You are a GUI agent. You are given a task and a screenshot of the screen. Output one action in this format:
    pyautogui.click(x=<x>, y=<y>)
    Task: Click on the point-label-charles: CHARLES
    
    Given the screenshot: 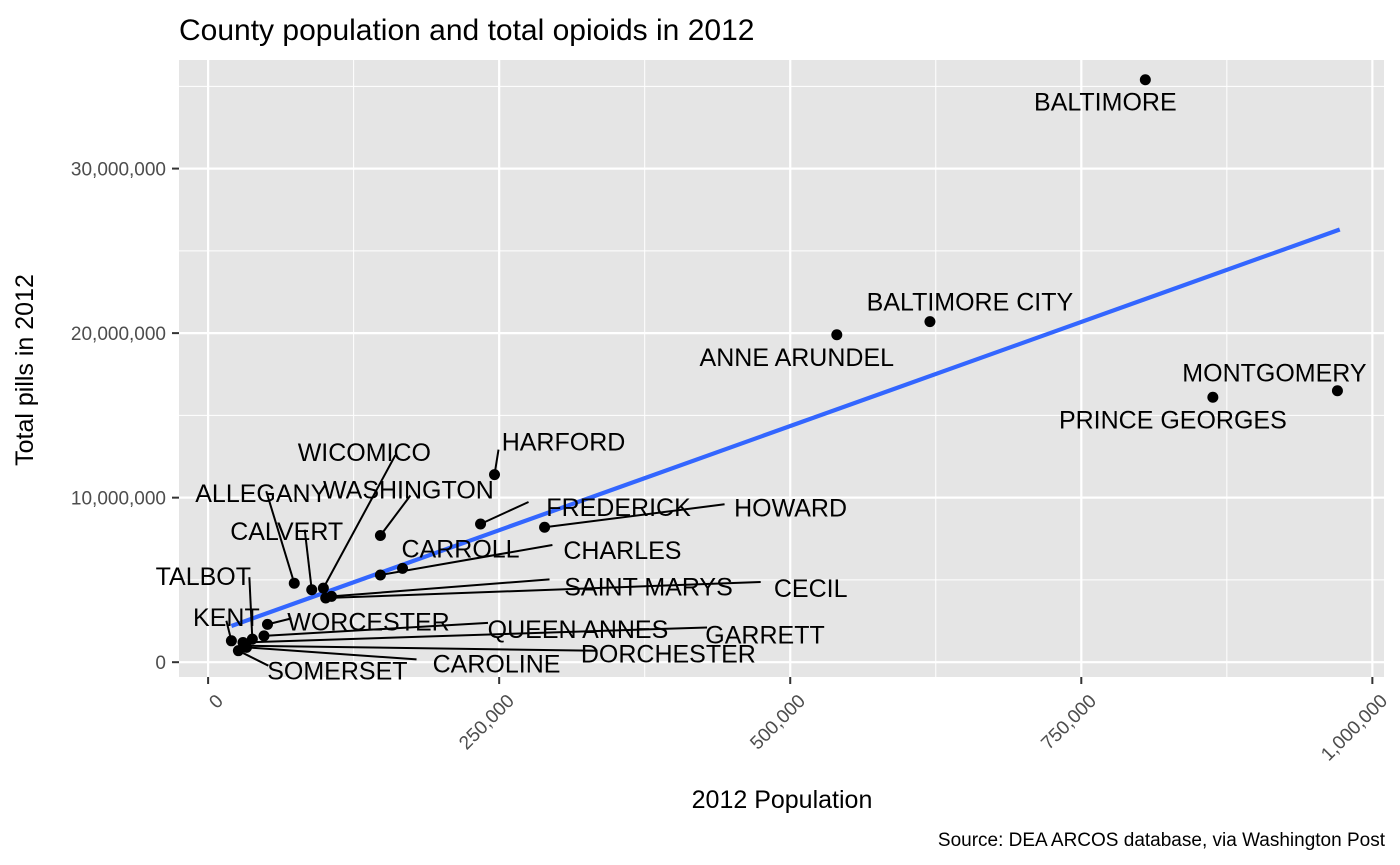 What is the action you would take?
    pyautogui.click(x=622, y=551)
    